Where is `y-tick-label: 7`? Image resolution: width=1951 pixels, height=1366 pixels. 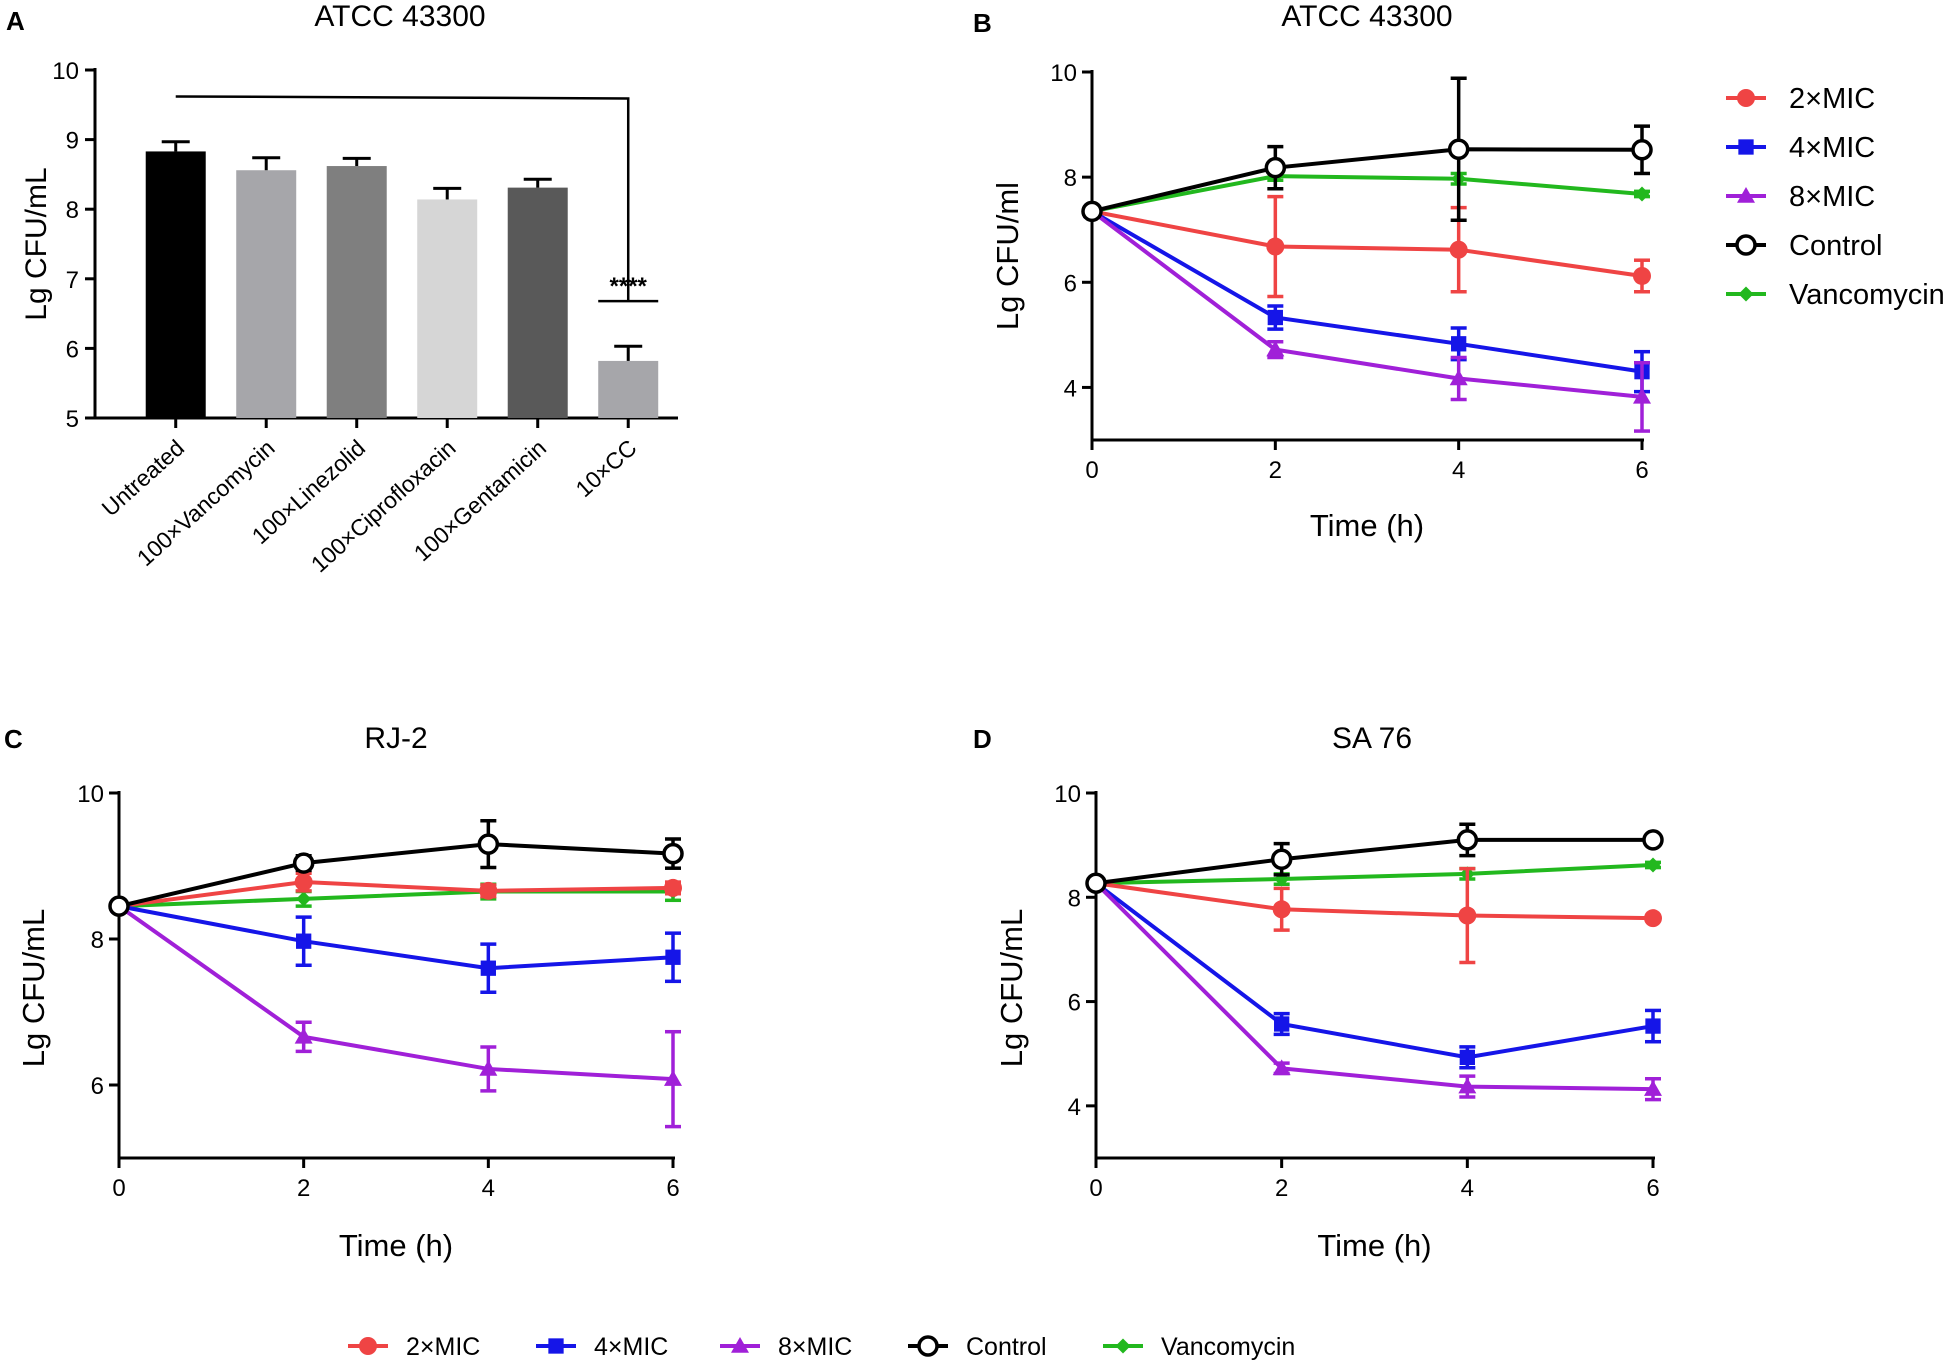
y-tick-label: 7 is located at coordinates (72, 280).